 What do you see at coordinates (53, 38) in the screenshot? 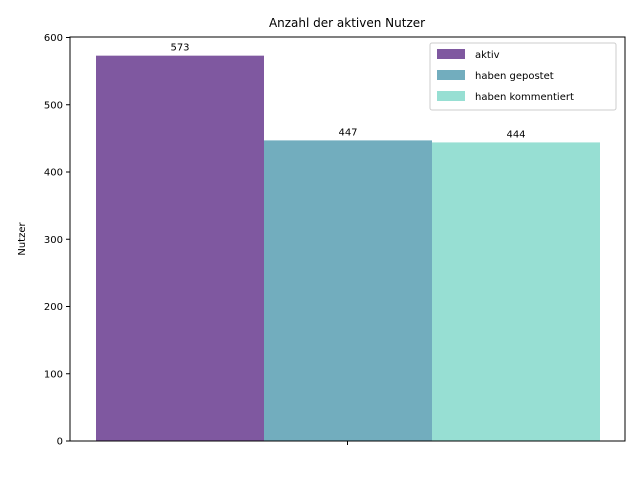
I see `y-tick-label-6: 600` at bounding box center [53, 38].